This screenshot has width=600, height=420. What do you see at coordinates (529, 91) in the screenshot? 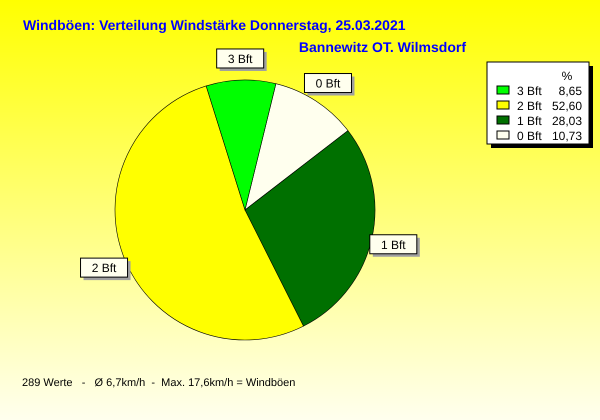
I see `legend-label: 3 Bft` at bounding box center [529, 91].